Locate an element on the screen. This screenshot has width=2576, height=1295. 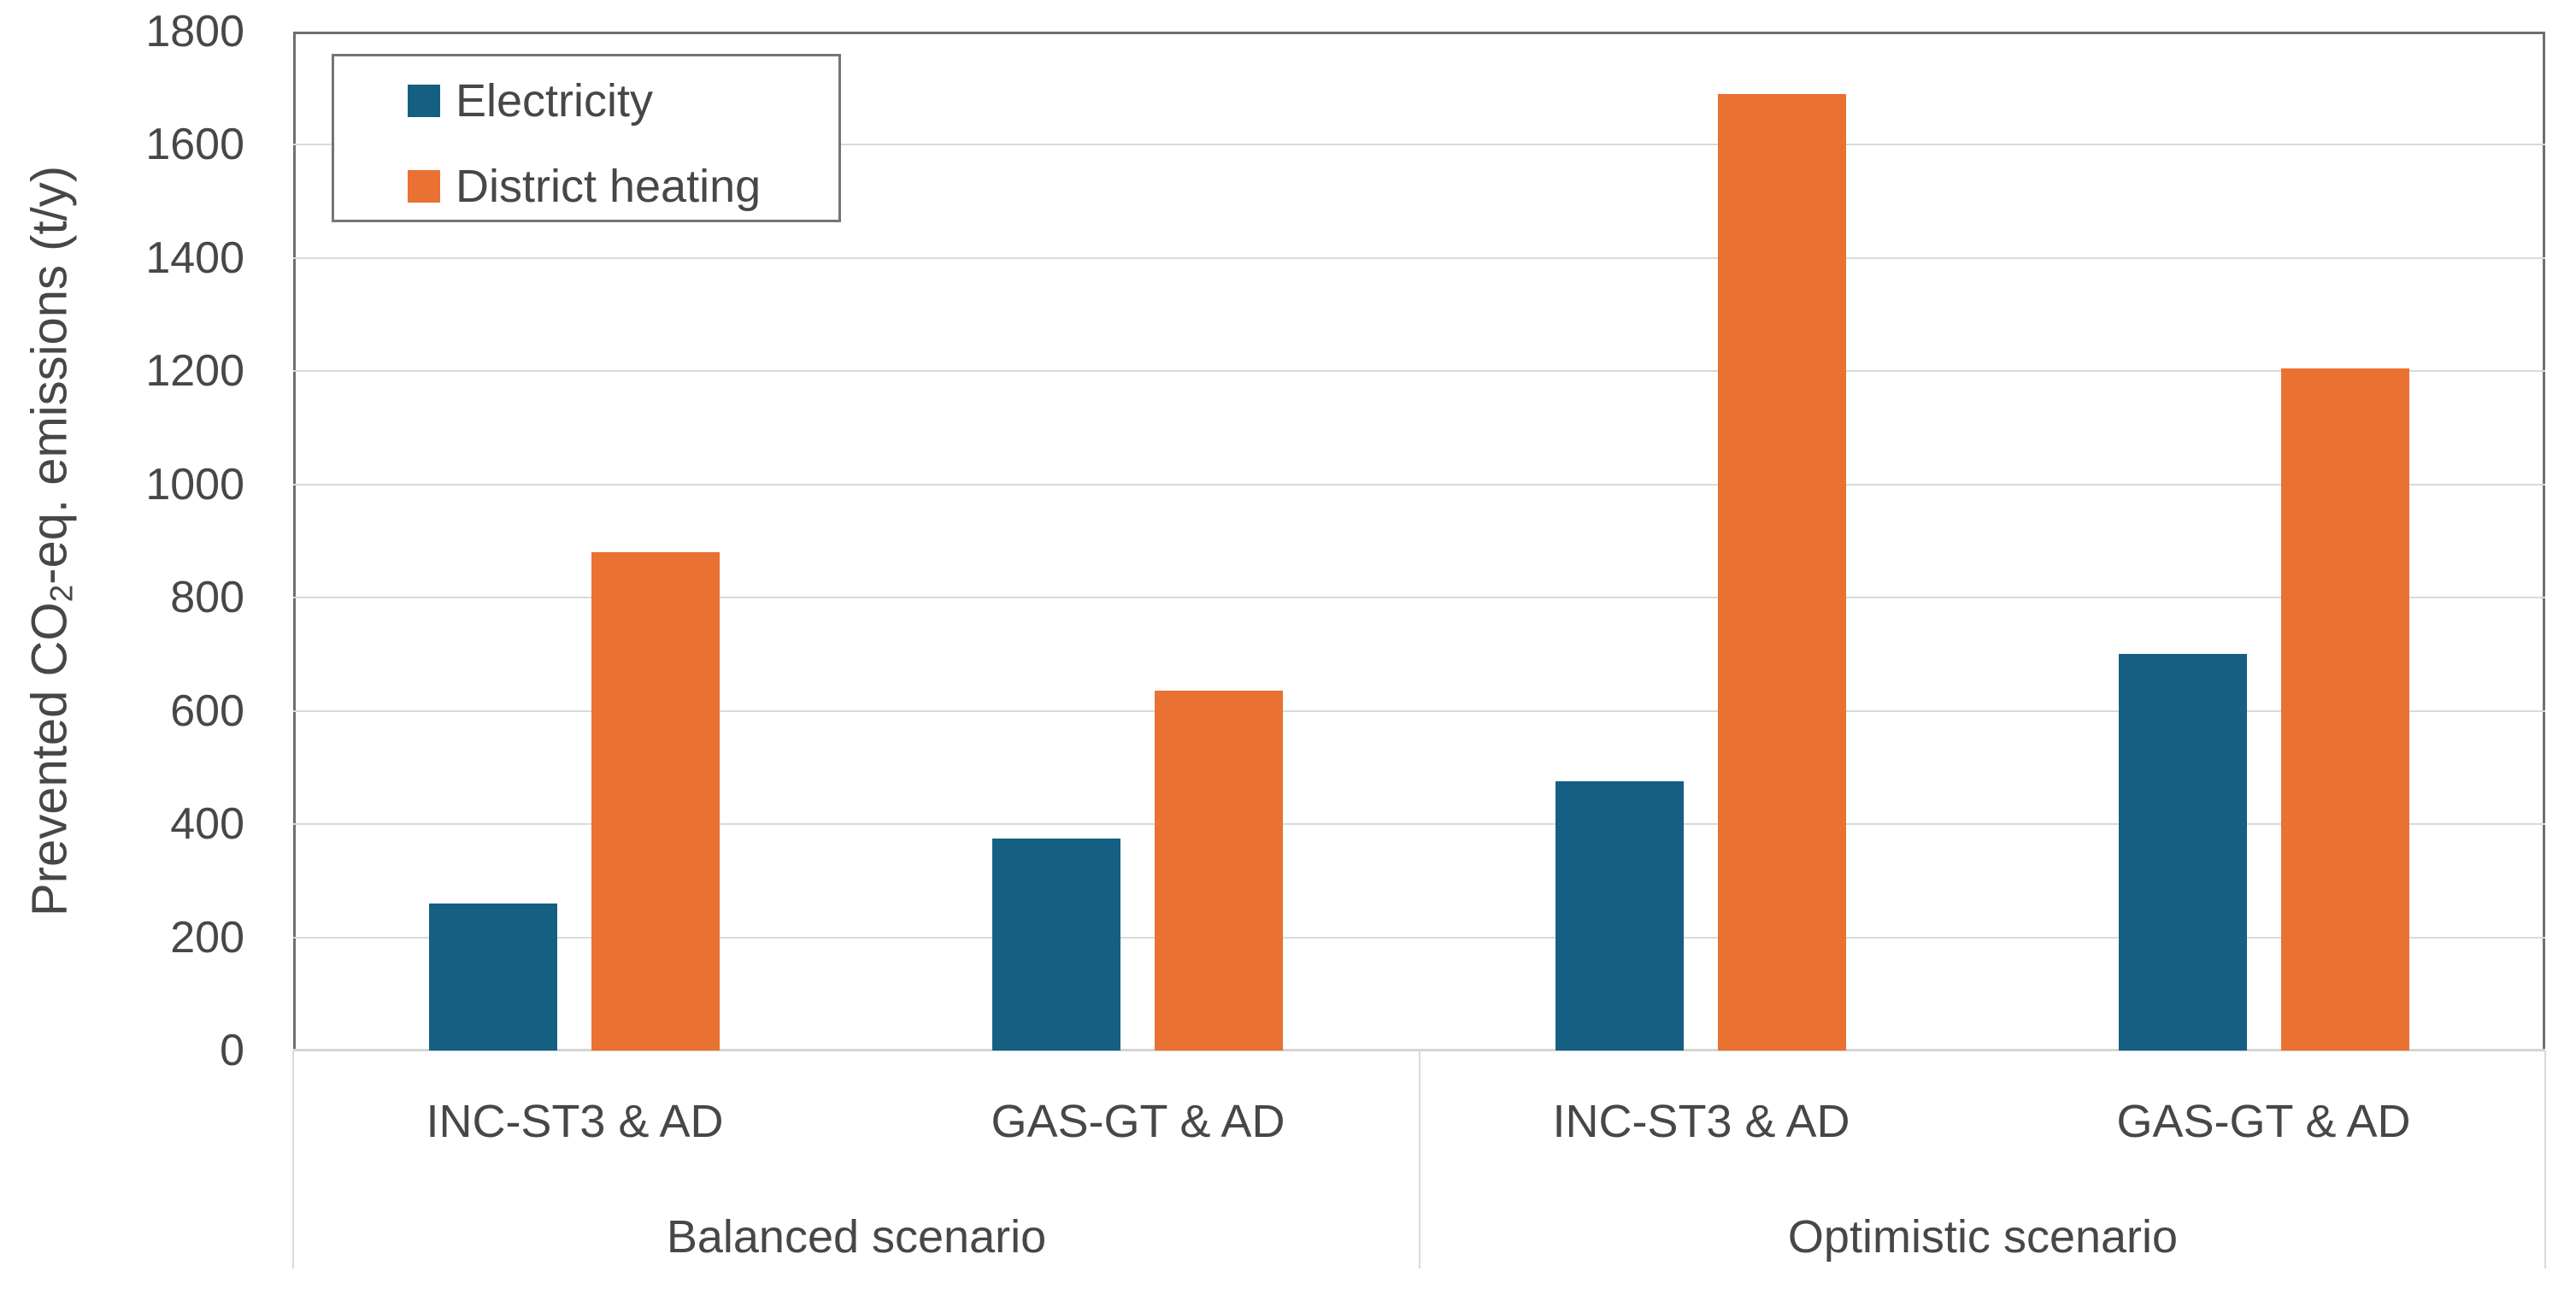
legend: Electricity District heating is located at coordinates (586, 138).